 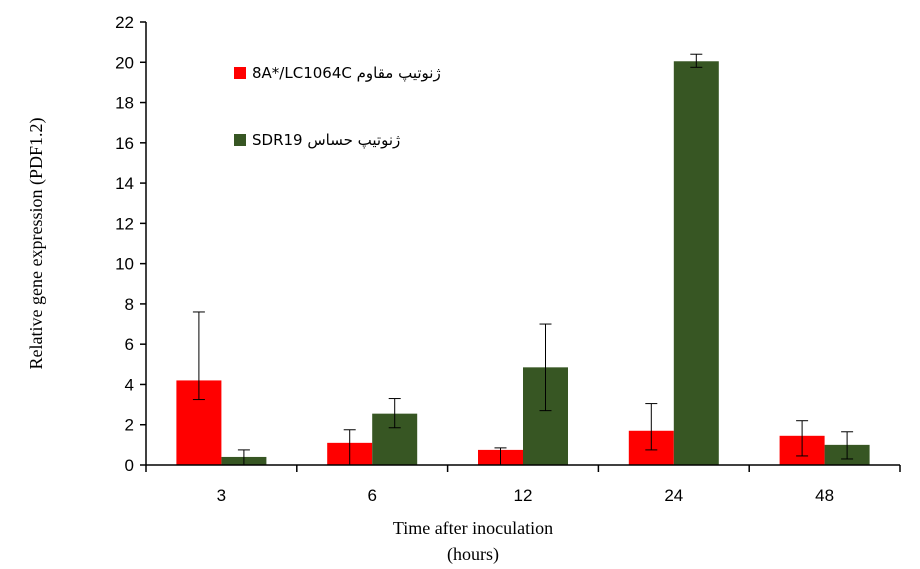 I want to click on legend-label-susceptible: SDR19 ژنوتیپ حساس, so click(x=326, y=140).